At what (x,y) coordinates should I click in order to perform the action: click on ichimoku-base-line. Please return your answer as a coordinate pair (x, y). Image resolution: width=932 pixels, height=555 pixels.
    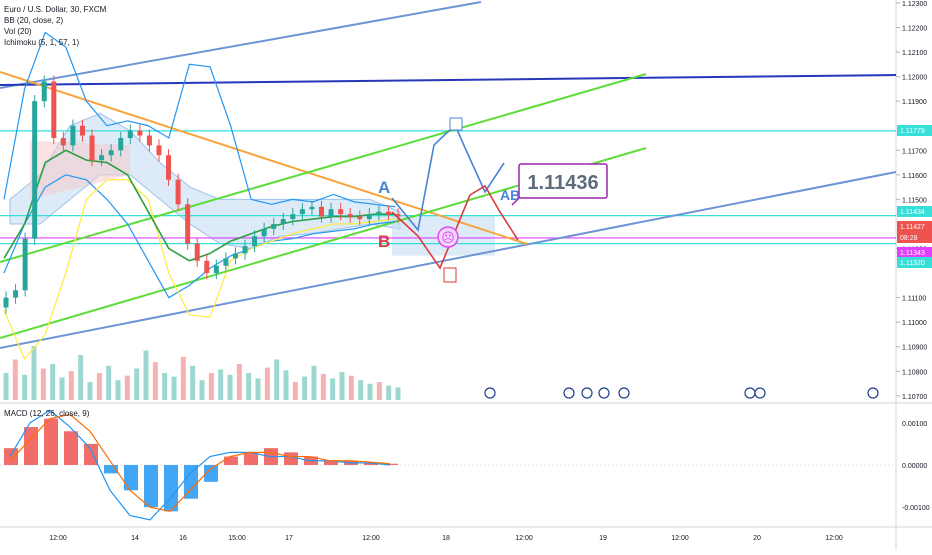
    Looking at the image, I should click on (199, 270).